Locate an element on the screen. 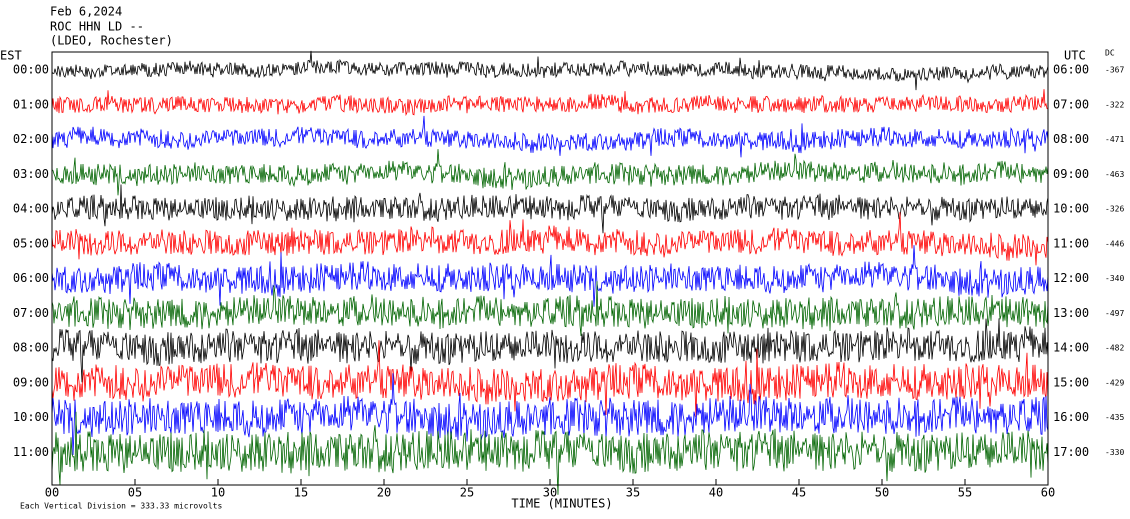  dc-value: -322 is located at coordinates (1114, 104).